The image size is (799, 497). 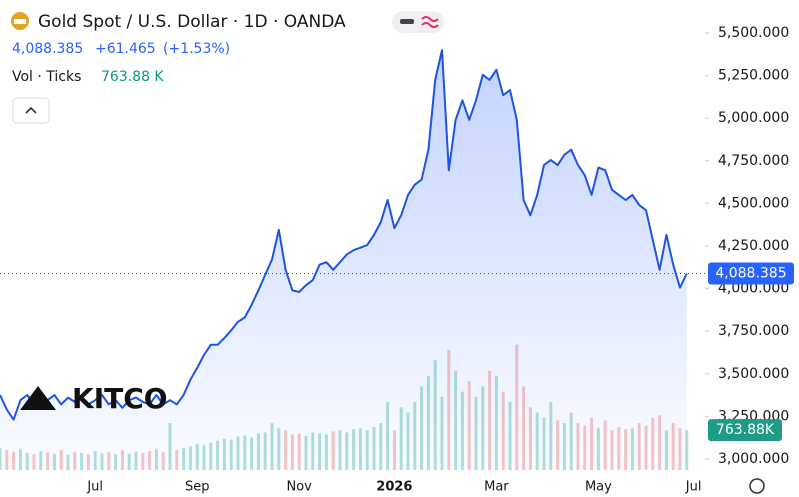 What do you see at coordinates (496, 487) in the screenshot?
I see `x-tick-label: Mar` at bounding box center [496, 487].